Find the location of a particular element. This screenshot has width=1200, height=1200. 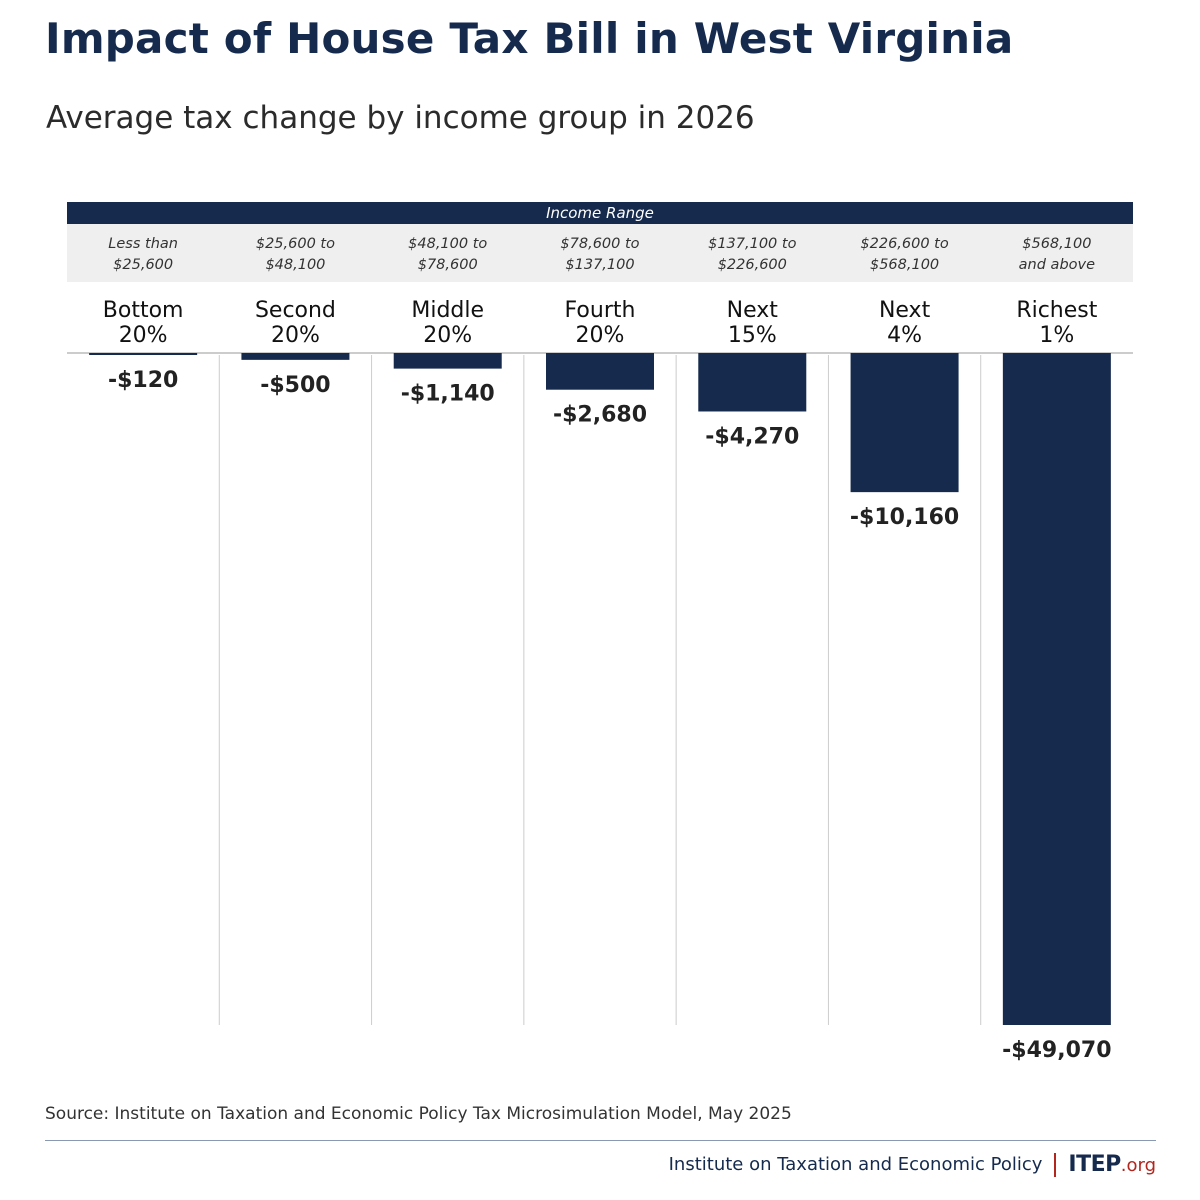

group-label-line2: 15% is located at coordinates (752, 335).